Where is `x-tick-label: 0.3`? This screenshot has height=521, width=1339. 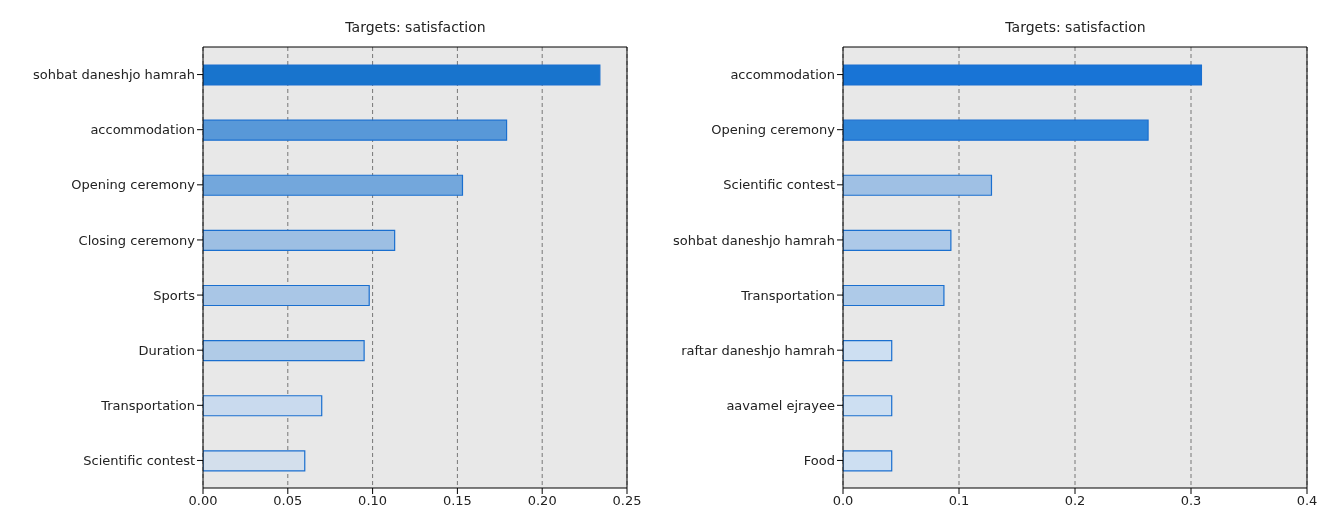 x-tick-label: 0.3 is located at coordinates (1191, 501).